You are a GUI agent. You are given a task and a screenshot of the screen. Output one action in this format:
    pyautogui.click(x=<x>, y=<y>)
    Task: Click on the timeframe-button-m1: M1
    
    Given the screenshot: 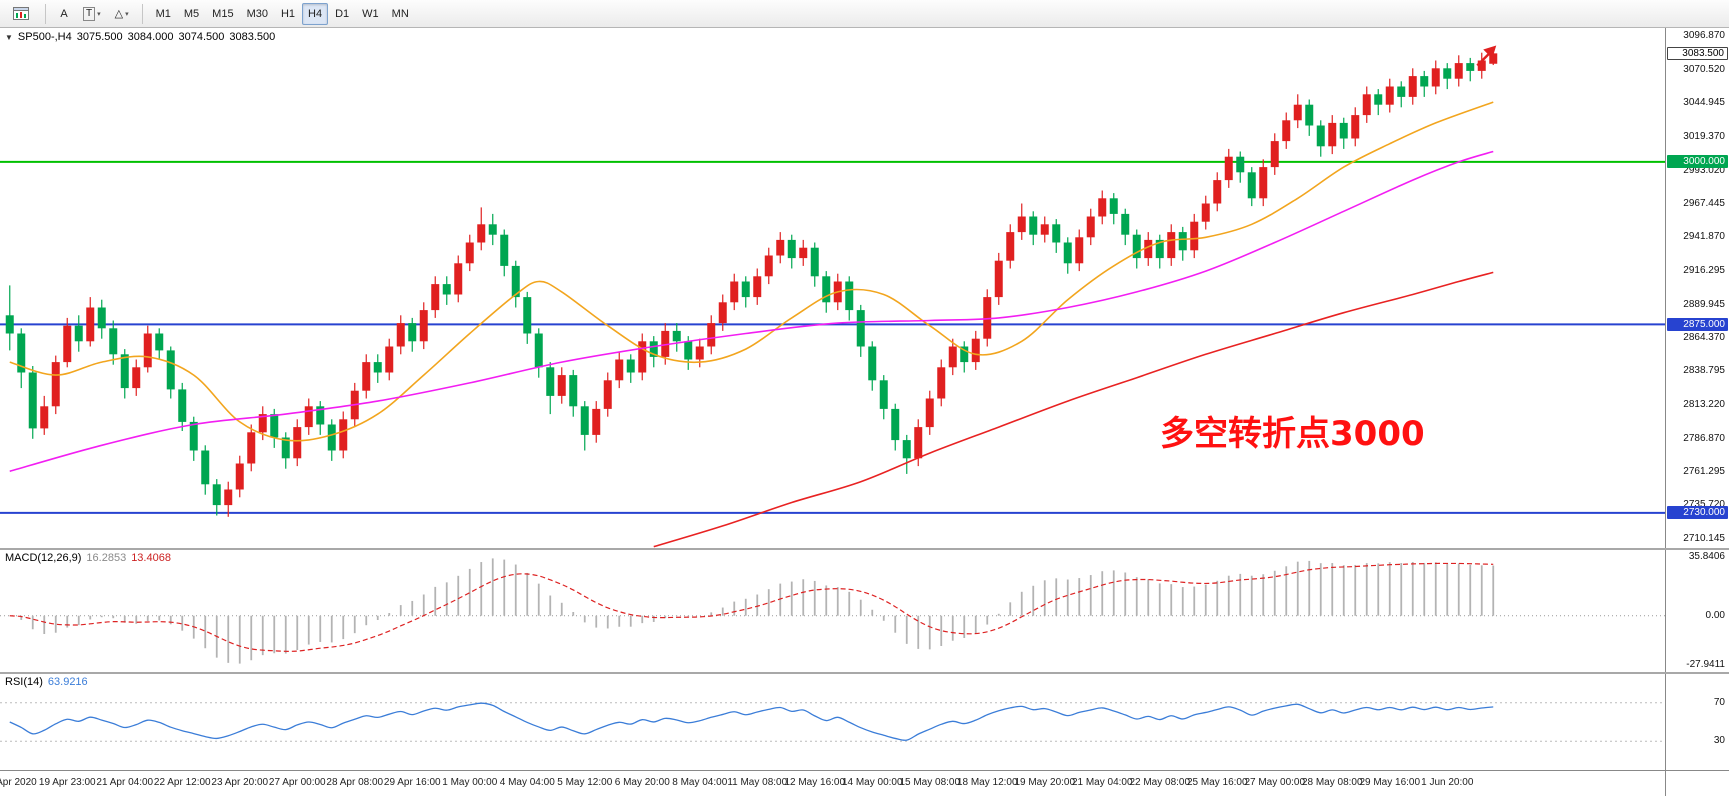 What is the action you would take?
    pyautogui.click(x=163, y=14)
    